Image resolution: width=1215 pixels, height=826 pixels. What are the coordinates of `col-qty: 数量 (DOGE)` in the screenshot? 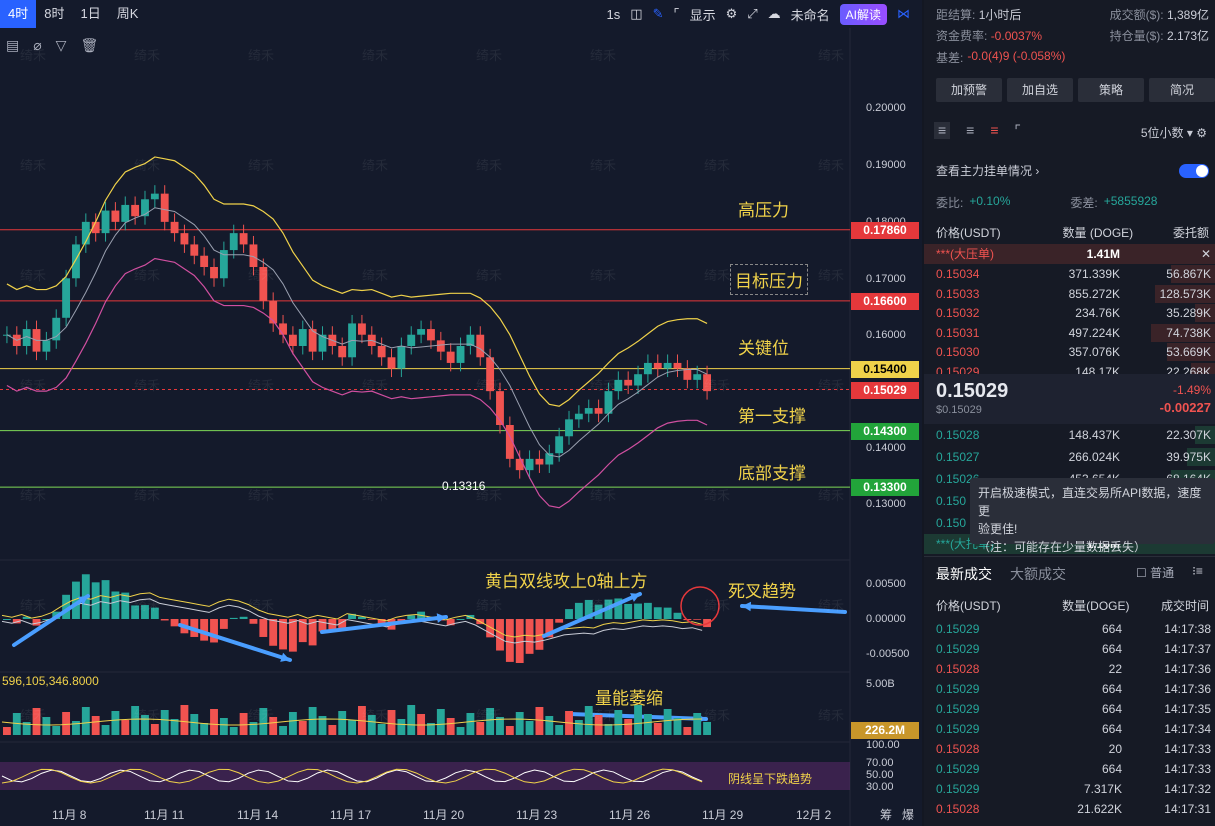 It's located at (1098, 233).